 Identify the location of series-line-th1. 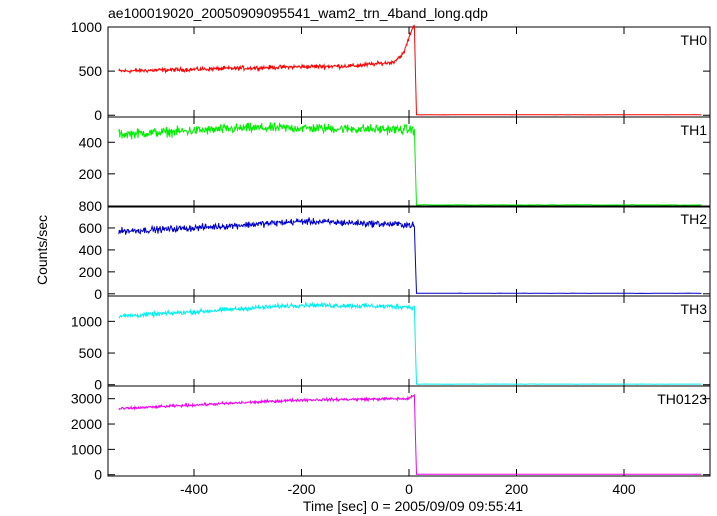
(410, 164).